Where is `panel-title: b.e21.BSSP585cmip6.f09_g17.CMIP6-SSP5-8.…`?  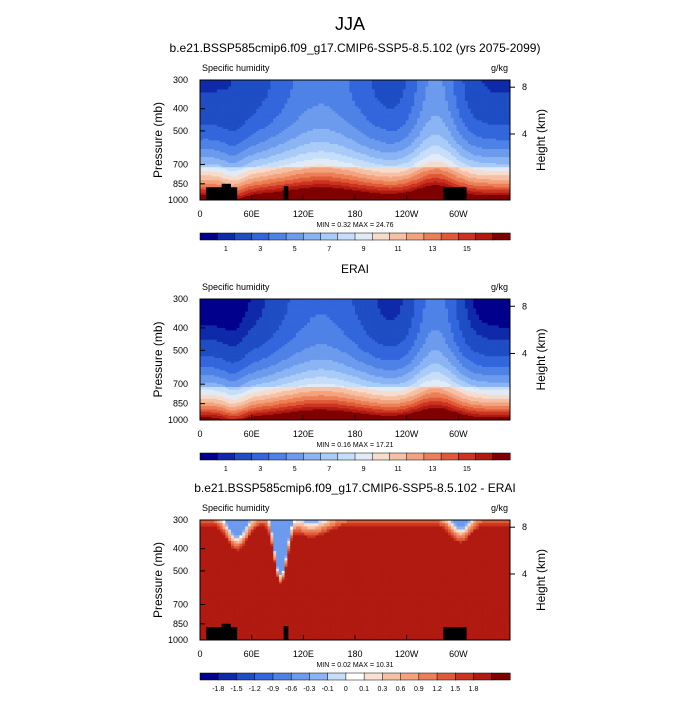 panel-title: b.e21.BSSP585cmip6.f09_g17.CMIP6-SSP5-8.… is located at coordinates (355, 48).